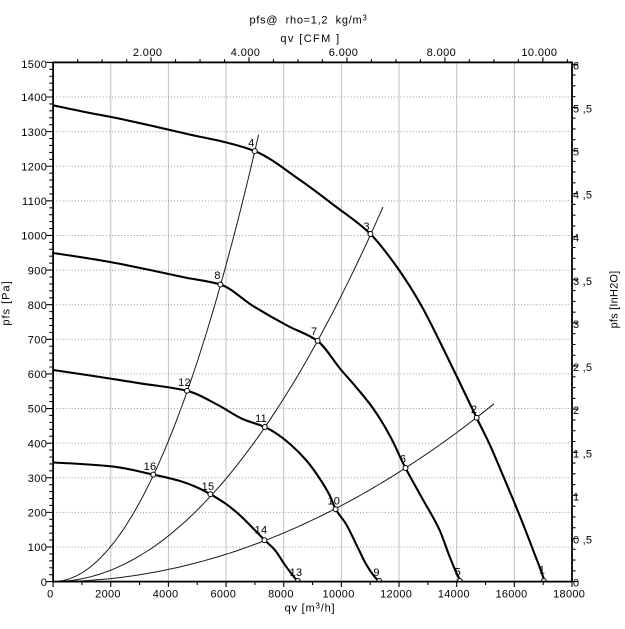 This screenshot has height=629, width=625. Describe the element at coordinates (38, 341) in the screenshot. I see `svg-text: 700` at that location.